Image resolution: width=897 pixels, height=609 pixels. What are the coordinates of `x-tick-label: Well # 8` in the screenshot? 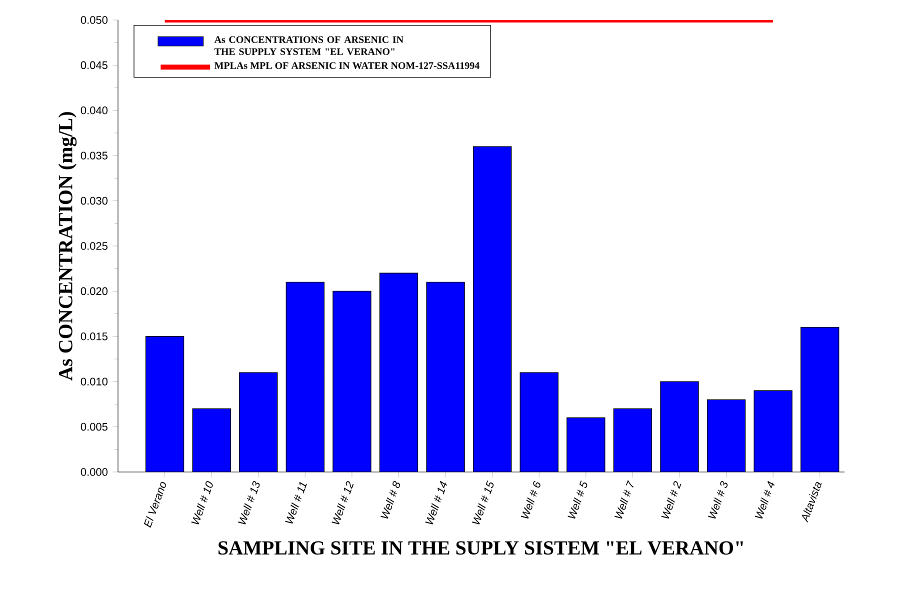 It's located at (390, 500).